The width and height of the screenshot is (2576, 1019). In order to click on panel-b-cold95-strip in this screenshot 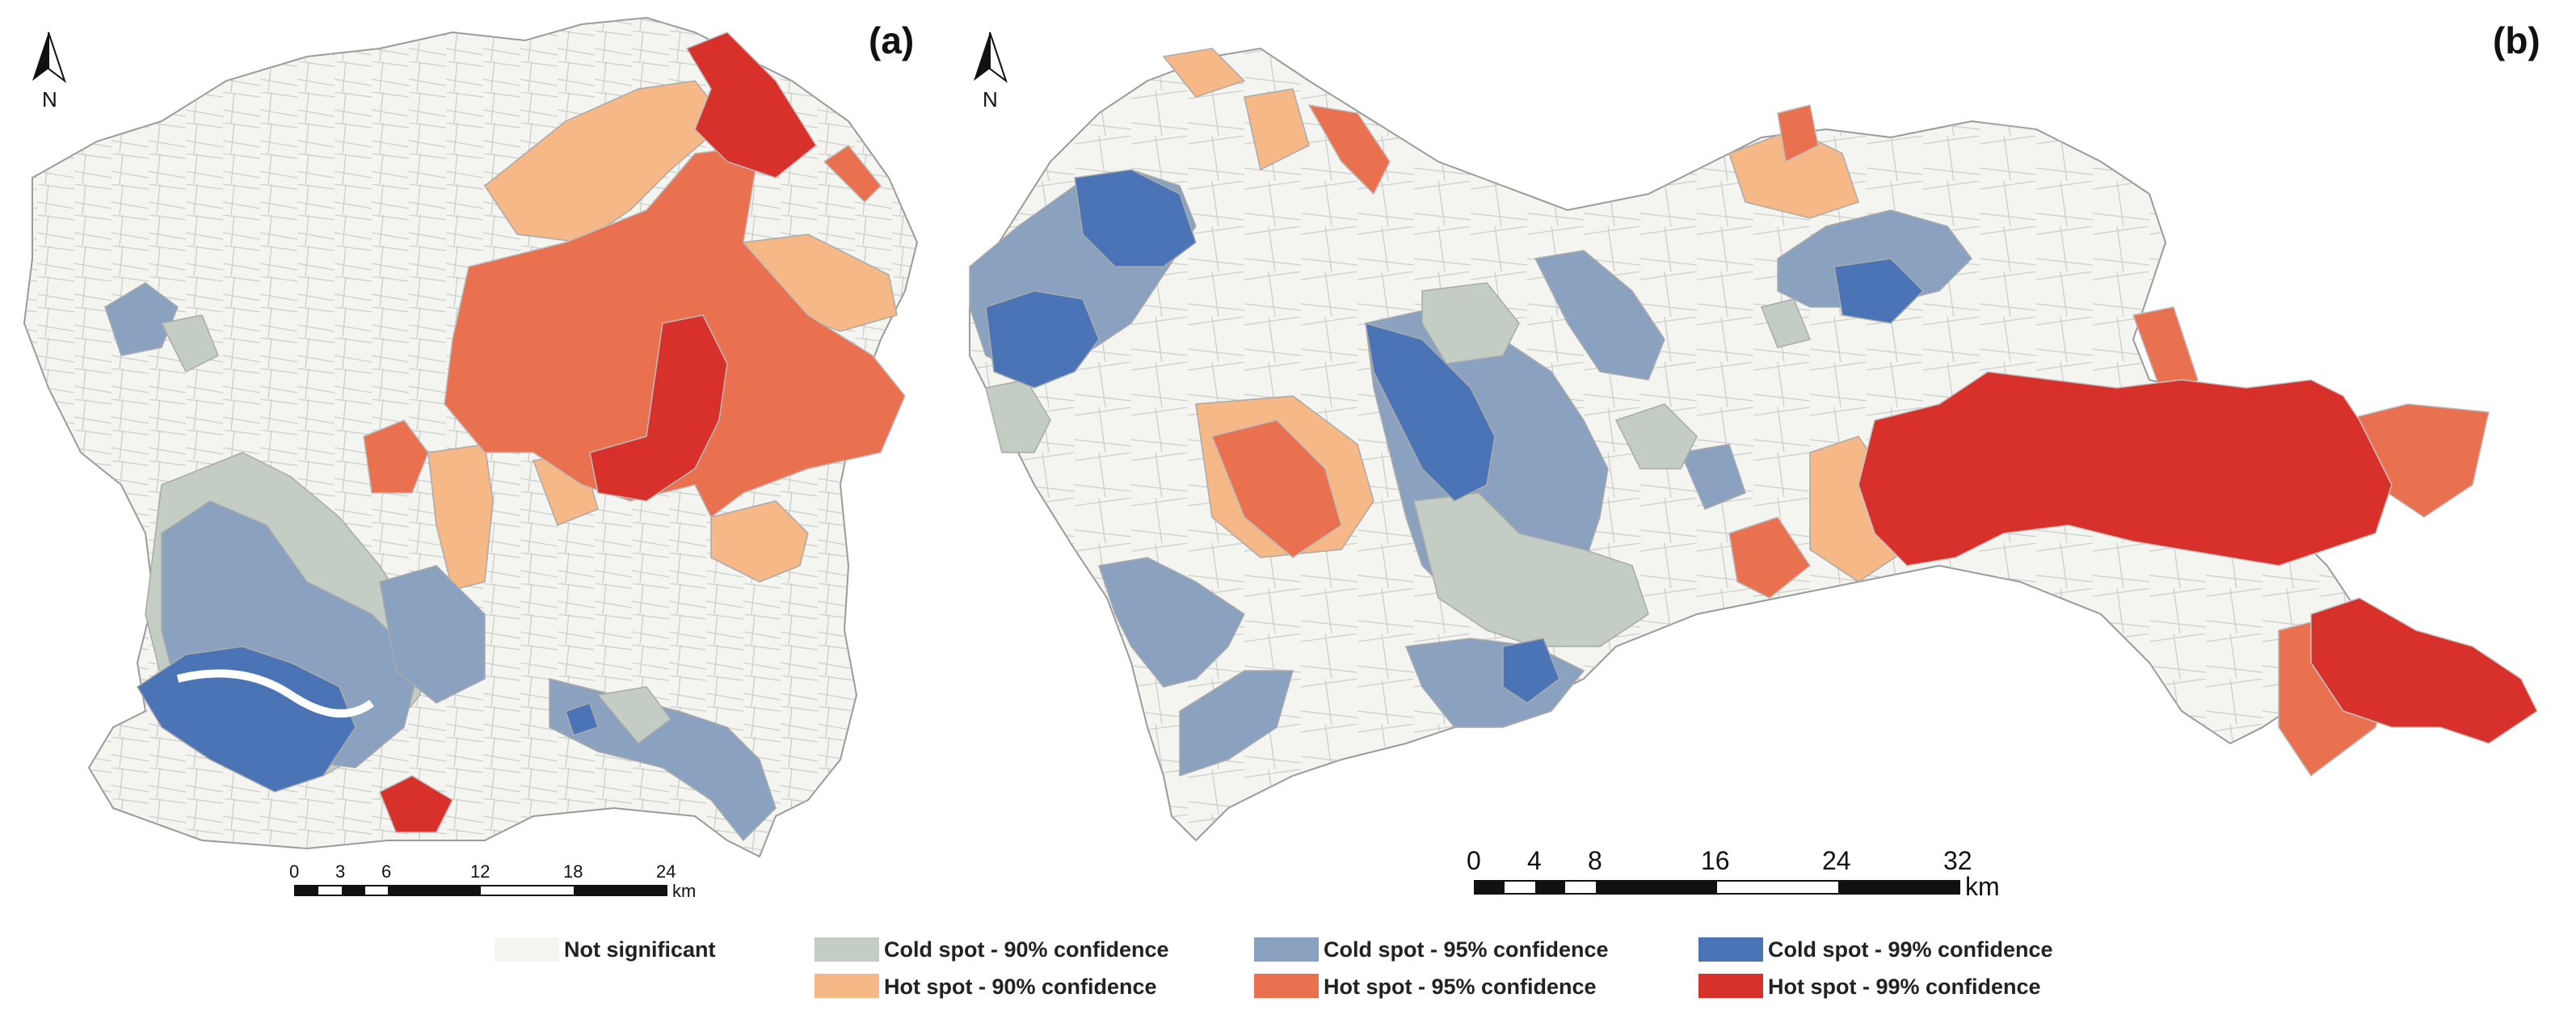, I will do `click(1236, 723)`.